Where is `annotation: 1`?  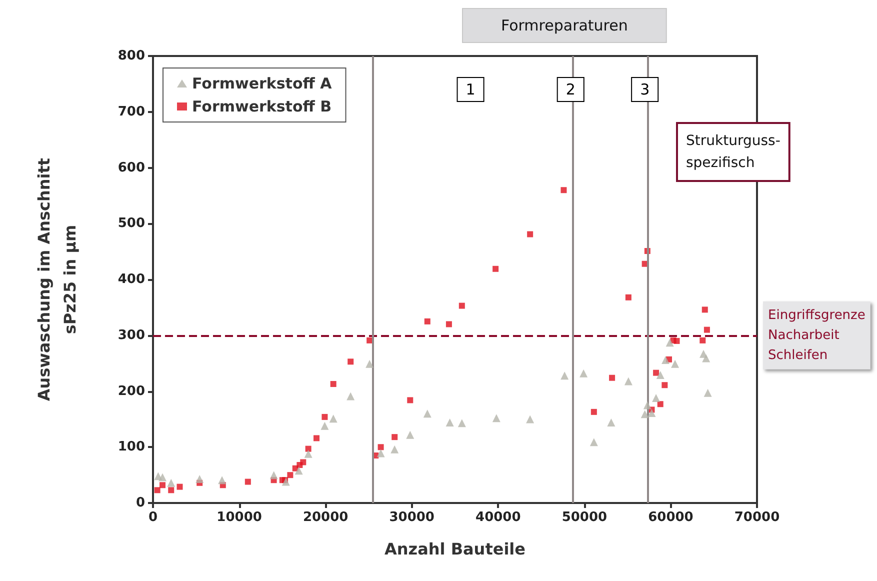
annotation: 1 is located at coordinates (471, 89).